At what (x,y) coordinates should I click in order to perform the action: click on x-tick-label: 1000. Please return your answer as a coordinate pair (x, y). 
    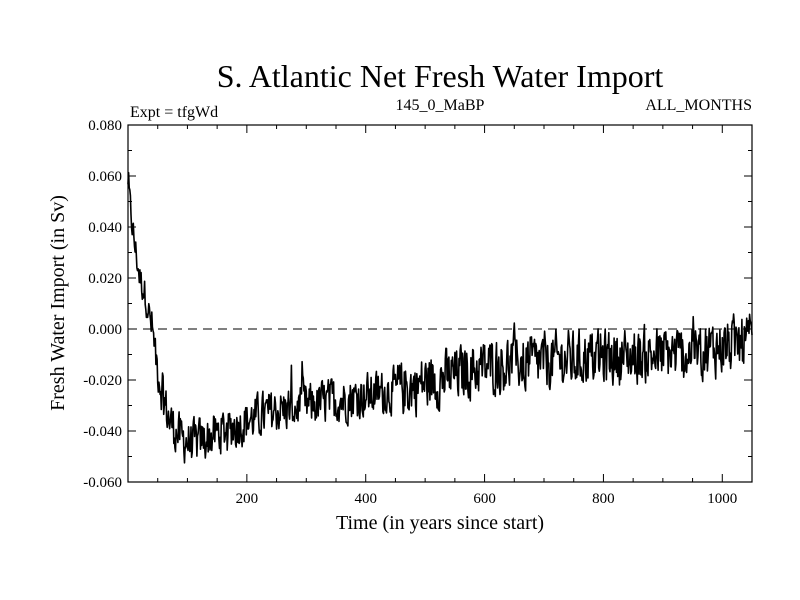
    Looking at the image, I should click on (722, 499).